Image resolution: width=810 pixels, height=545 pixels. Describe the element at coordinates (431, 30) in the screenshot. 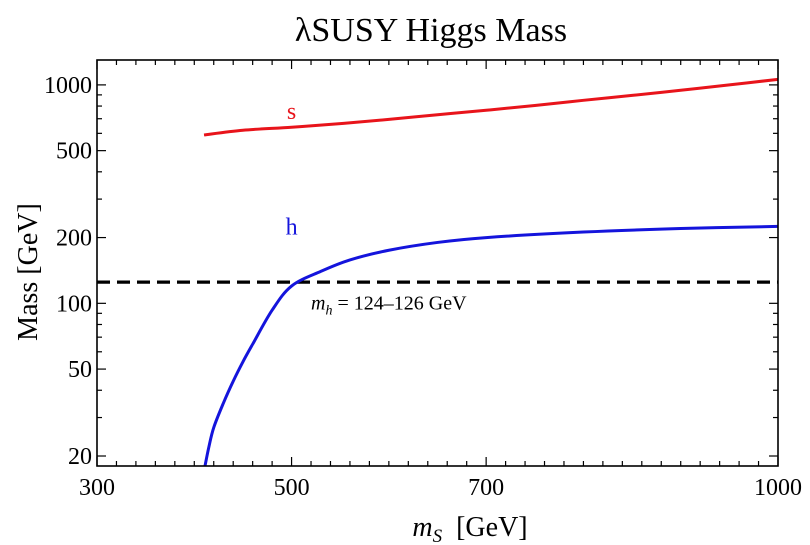

I see `chart-title: λSUSY Higgs Mass` at that location.